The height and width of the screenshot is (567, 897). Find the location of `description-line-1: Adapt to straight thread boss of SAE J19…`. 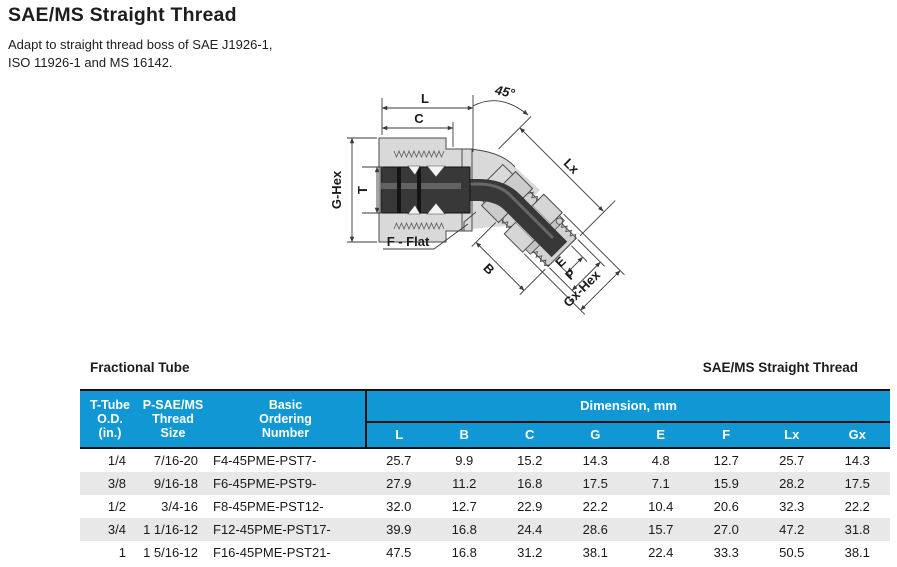

description-line-1: Adapt to straight thread boss of SAE J19… is located at coordinates (140, 44).